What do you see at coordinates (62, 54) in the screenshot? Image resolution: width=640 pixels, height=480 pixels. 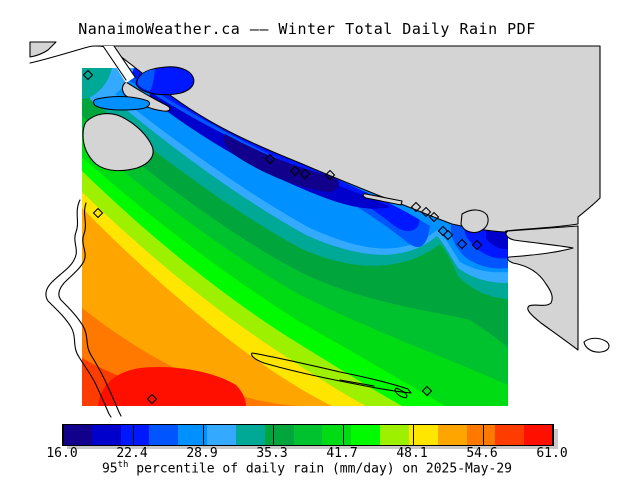 I see `nw-coastline` at bounding box center [62, 54].